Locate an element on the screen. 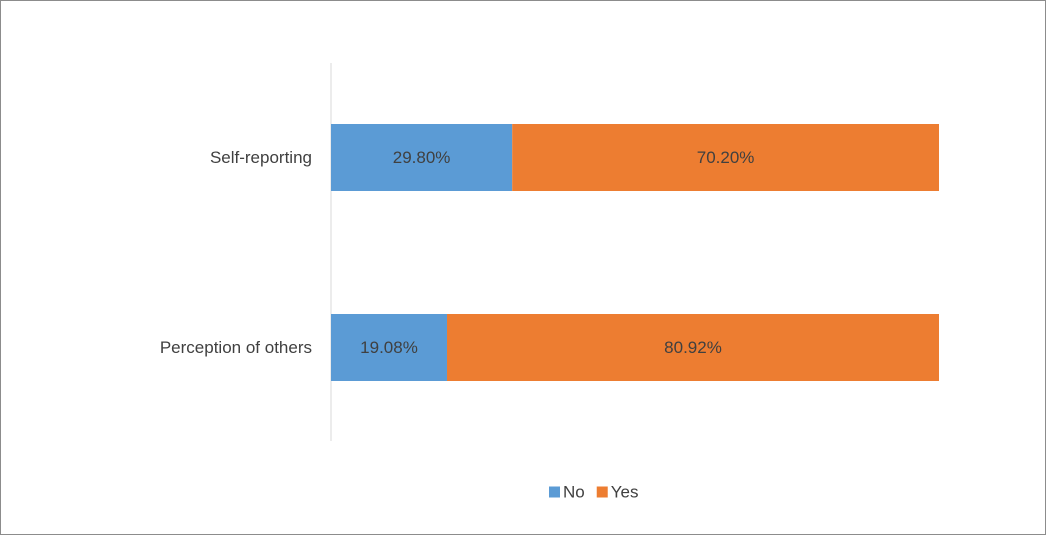 The width and height of the screenshot is (1046, 535). data-label-no-perception-of-others: 19.08% is located at coordinates (389, 347).